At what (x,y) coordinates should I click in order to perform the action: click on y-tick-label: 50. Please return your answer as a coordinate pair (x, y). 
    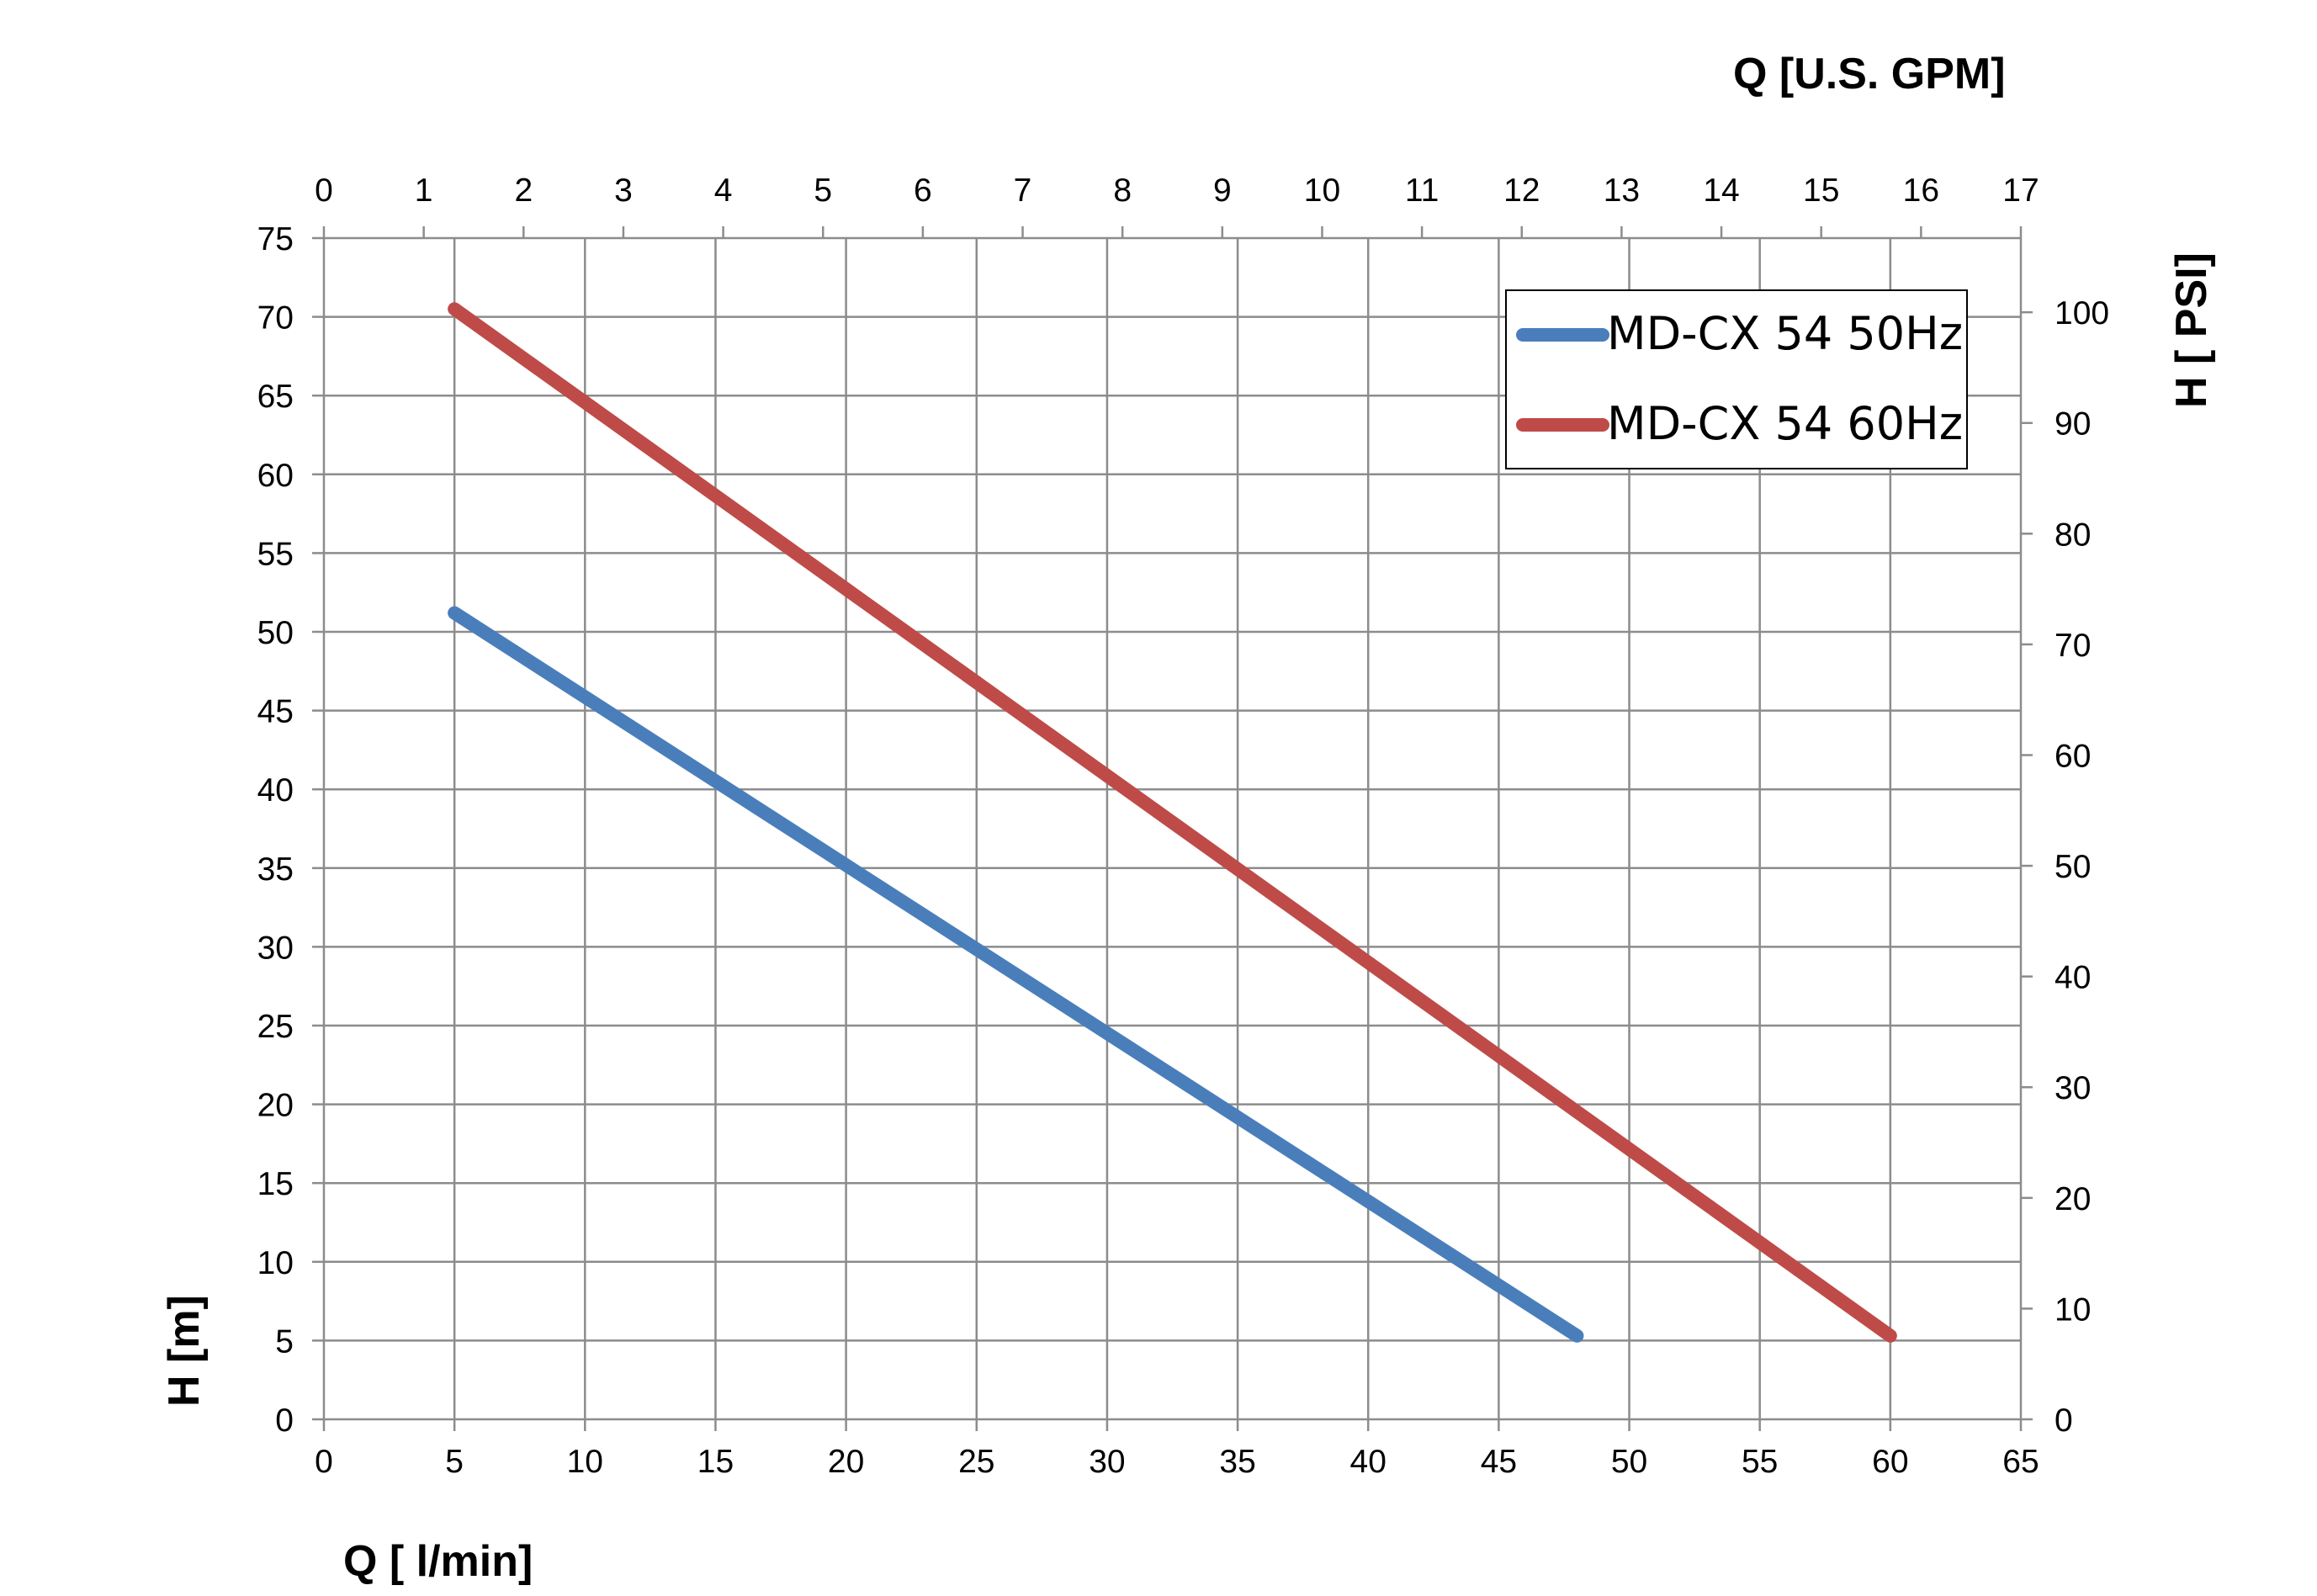
    Looking at the image, I should click on (275, 633).